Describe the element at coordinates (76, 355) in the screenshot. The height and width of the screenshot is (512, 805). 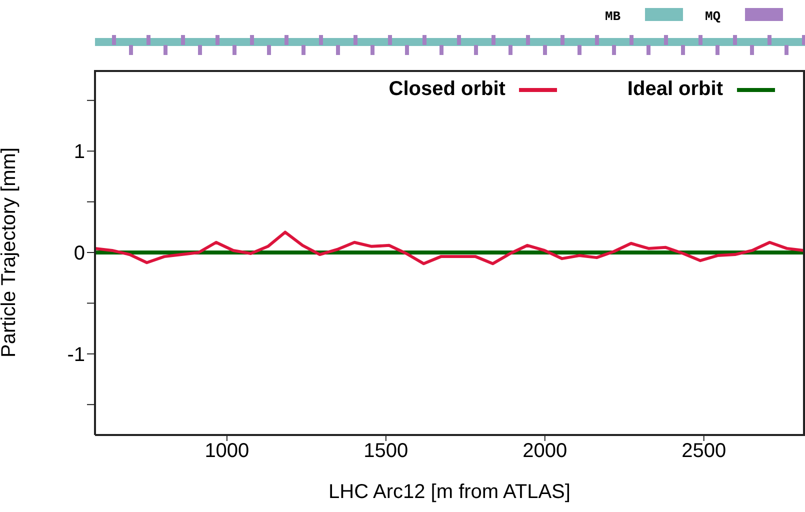
I see `y-tick-label: -1` at that location.